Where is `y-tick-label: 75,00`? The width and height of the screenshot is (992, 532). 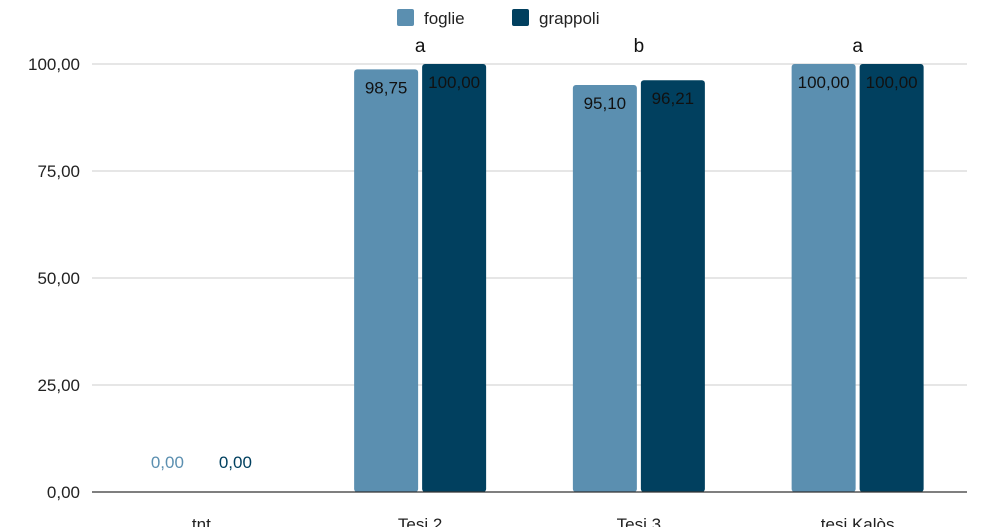 y-tick-label: 75,00 is located at coordinates (58, 171).